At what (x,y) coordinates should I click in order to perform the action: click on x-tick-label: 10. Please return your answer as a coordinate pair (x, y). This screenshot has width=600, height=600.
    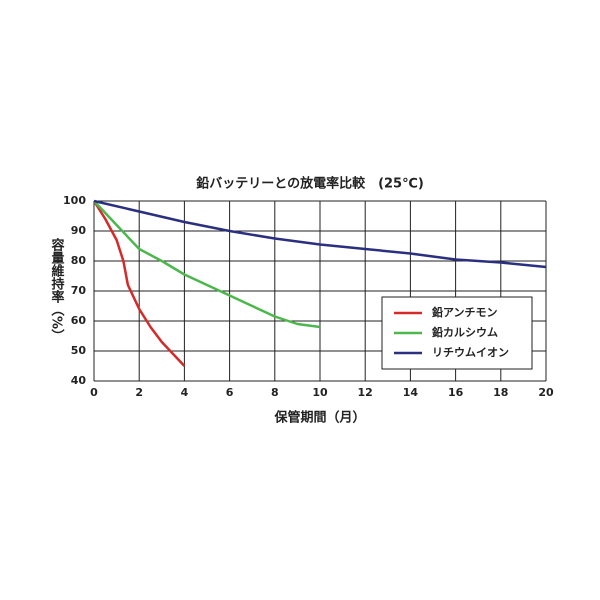
    Looking at the image, I should click on (320, 392).